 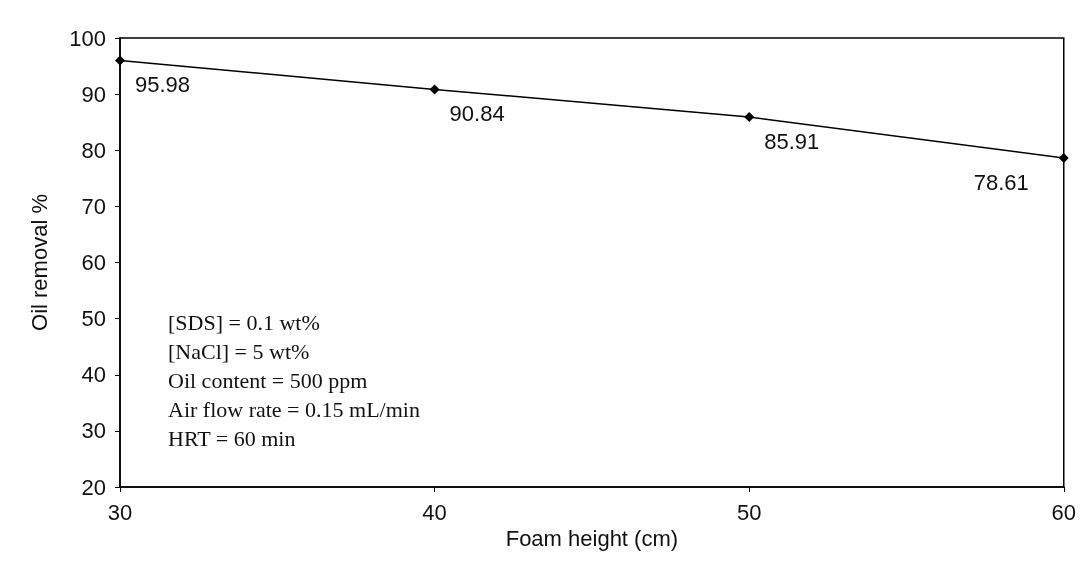 I want to click on x-tick-label: 60, so click(x=1064, y=512).